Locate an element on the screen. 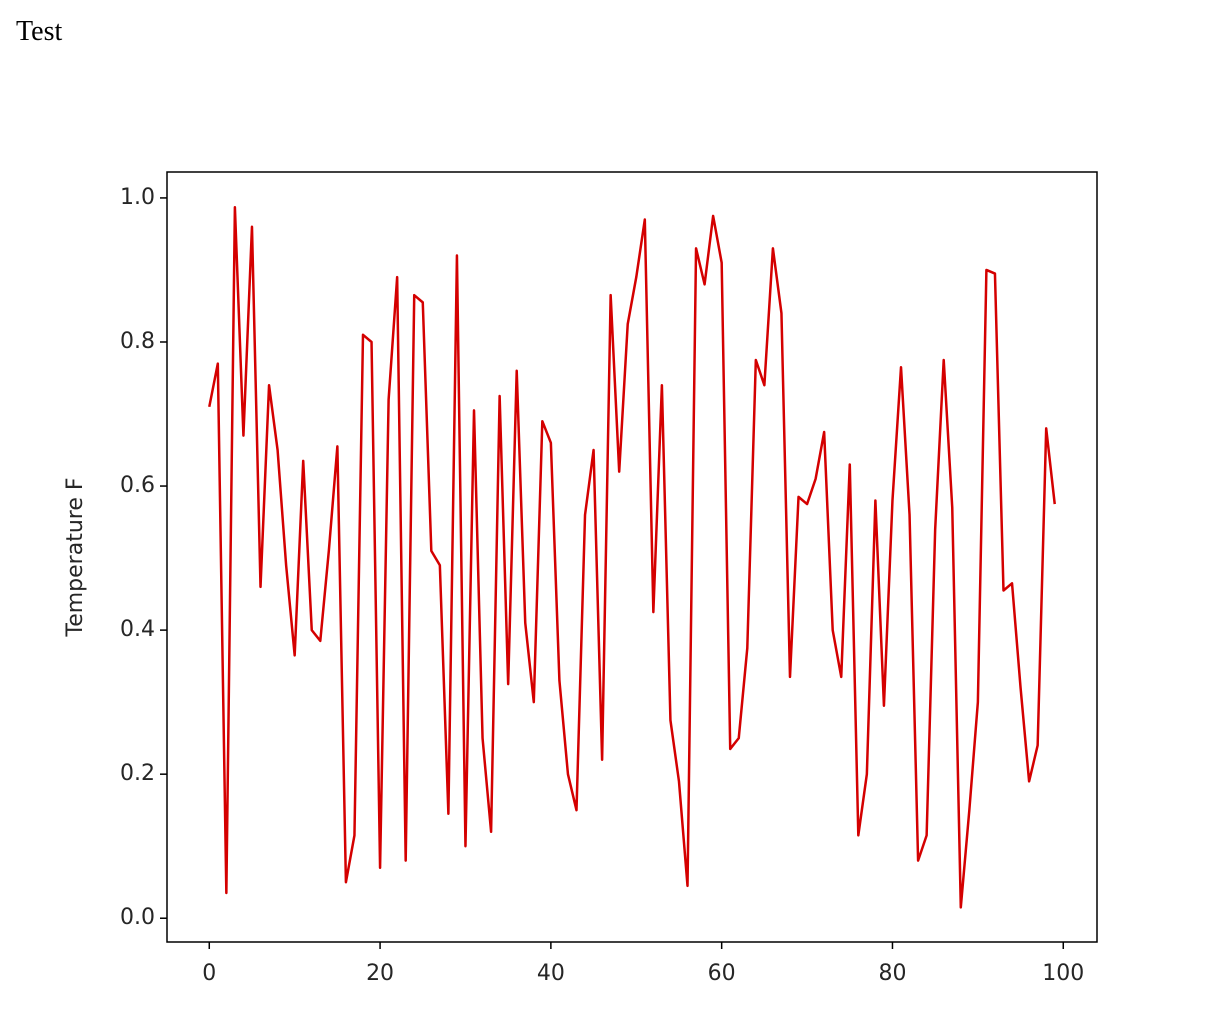 This screenshot has width=1206, height=1012. x-tick-label: 0 is located at coordinates (209, 973).